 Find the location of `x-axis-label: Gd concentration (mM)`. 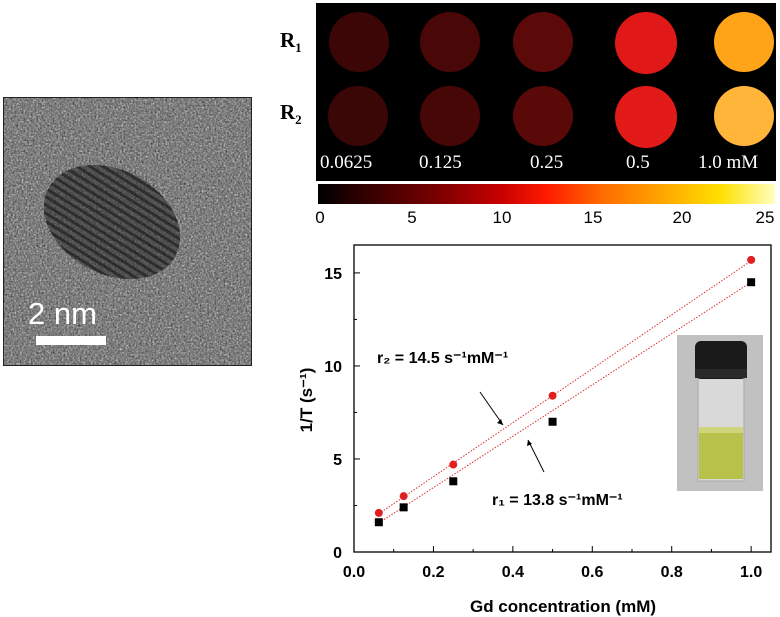

x-axis-label: Gd concentration (mM) is located at coordinates (563, 606).